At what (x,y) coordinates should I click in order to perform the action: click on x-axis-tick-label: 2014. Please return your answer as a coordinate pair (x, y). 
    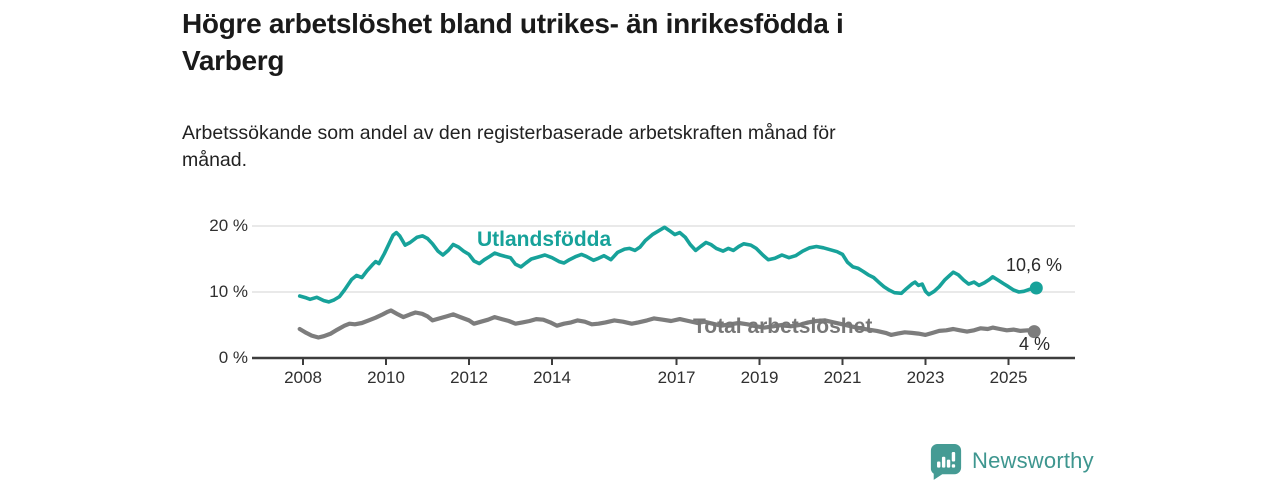
    Looking at the image, I should click on (552, 377).